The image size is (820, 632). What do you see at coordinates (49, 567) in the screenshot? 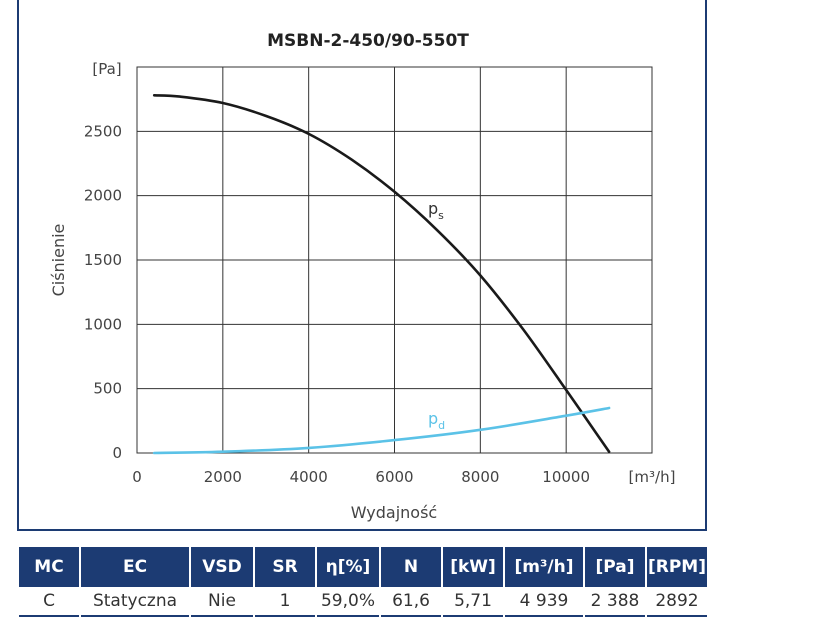
I see `table-header-cell: MC` at bounding box center [49, 567].